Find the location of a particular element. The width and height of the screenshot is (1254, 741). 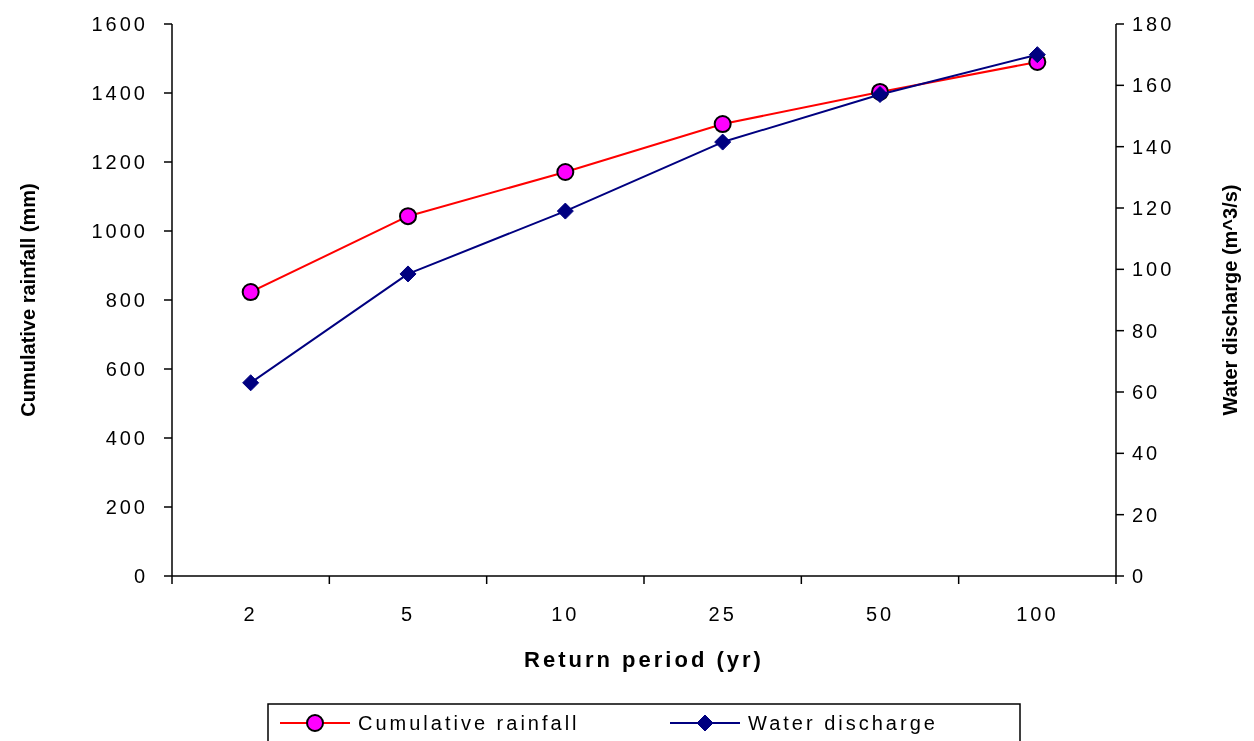

y2-tick-label: 100 is located at coordinates (1153, 269).